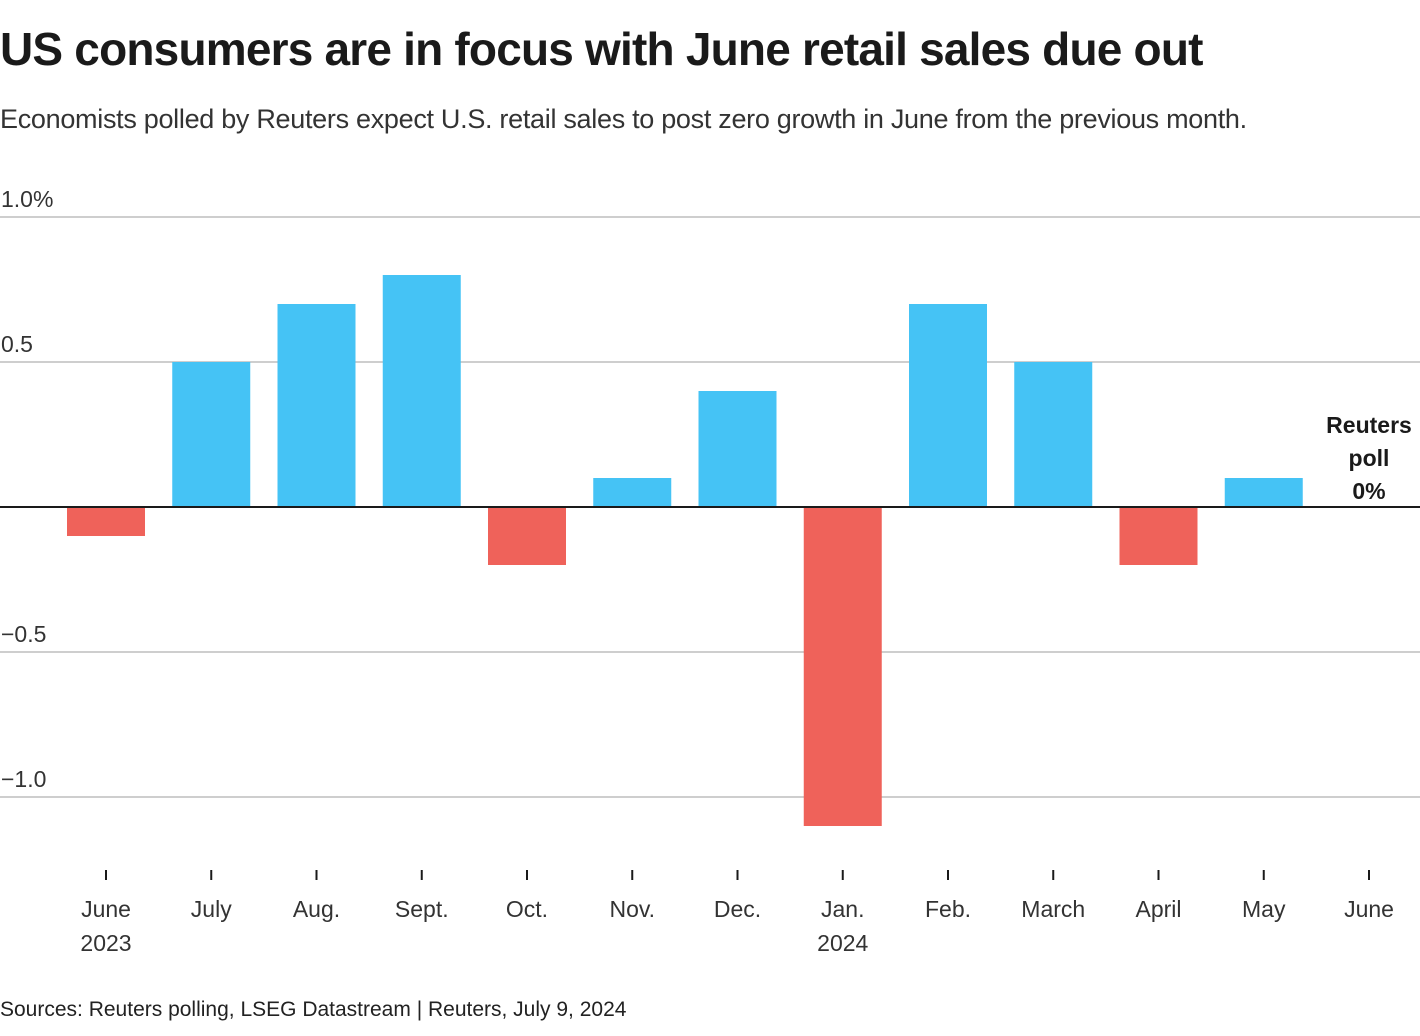 The image size is (1420, 1036). Describe the element at coordinates (842, 943) in the screenshot. I see `x-tick-year-label: 2024` at that location.